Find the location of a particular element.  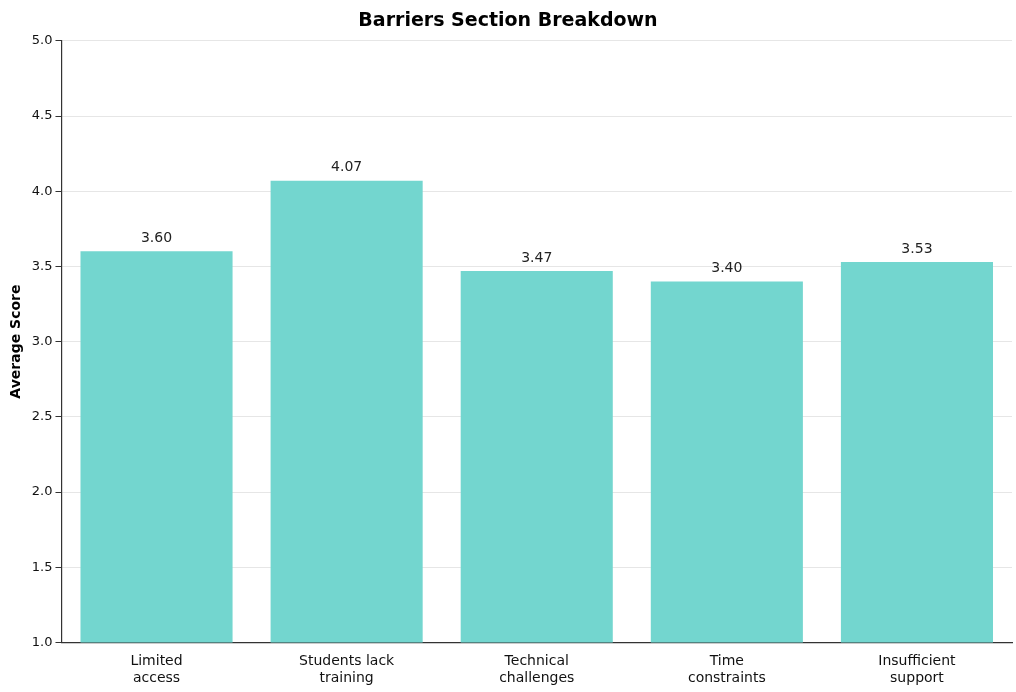

y-tick-label: 1.0 is located at coordinates (42, 641).